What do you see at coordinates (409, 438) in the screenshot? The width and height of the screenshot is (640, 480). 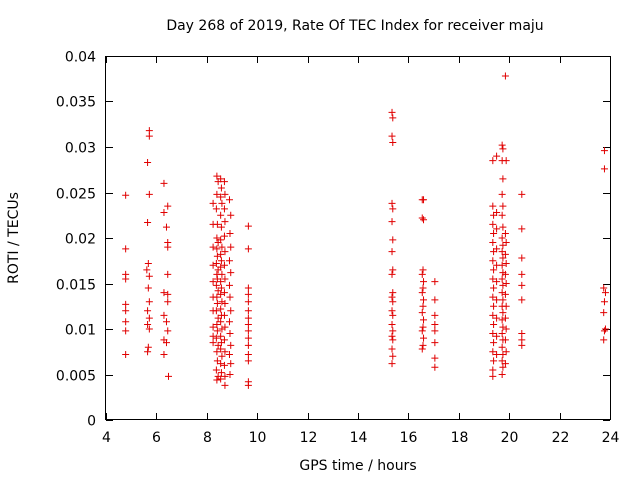 I see `x-tick-label: 16` at bounding box center [409, 438].